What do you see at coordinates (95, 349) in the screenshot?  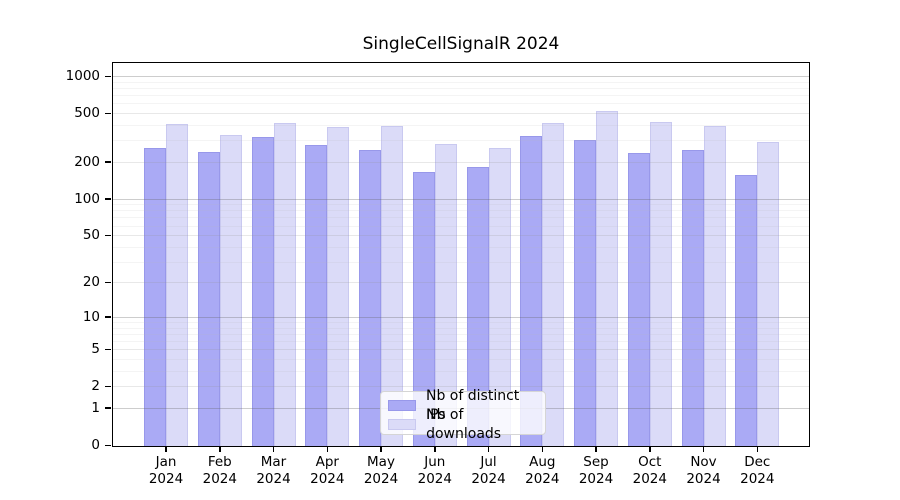 I see `y-tick-label: 5` at bounding box center [95, 349].